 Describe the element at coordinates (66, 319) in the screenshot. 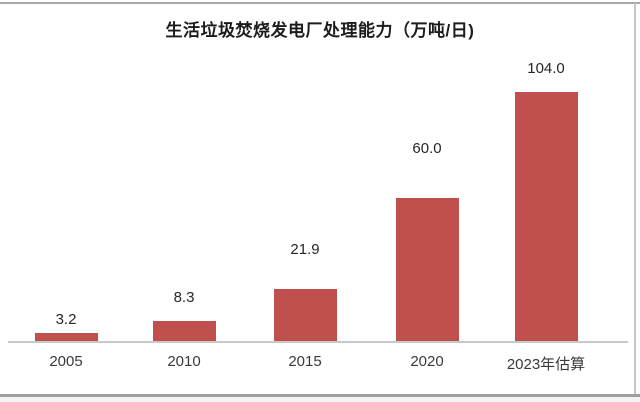

I see `bar-value-label: 3.2` at that location.